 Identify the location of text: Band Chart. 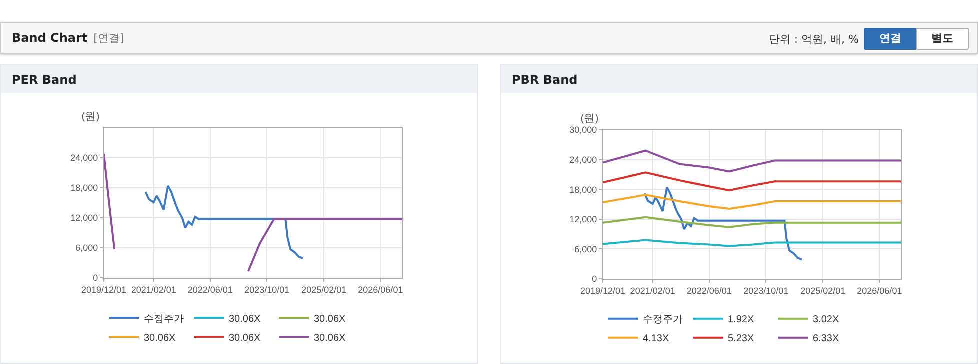
(50, 38).